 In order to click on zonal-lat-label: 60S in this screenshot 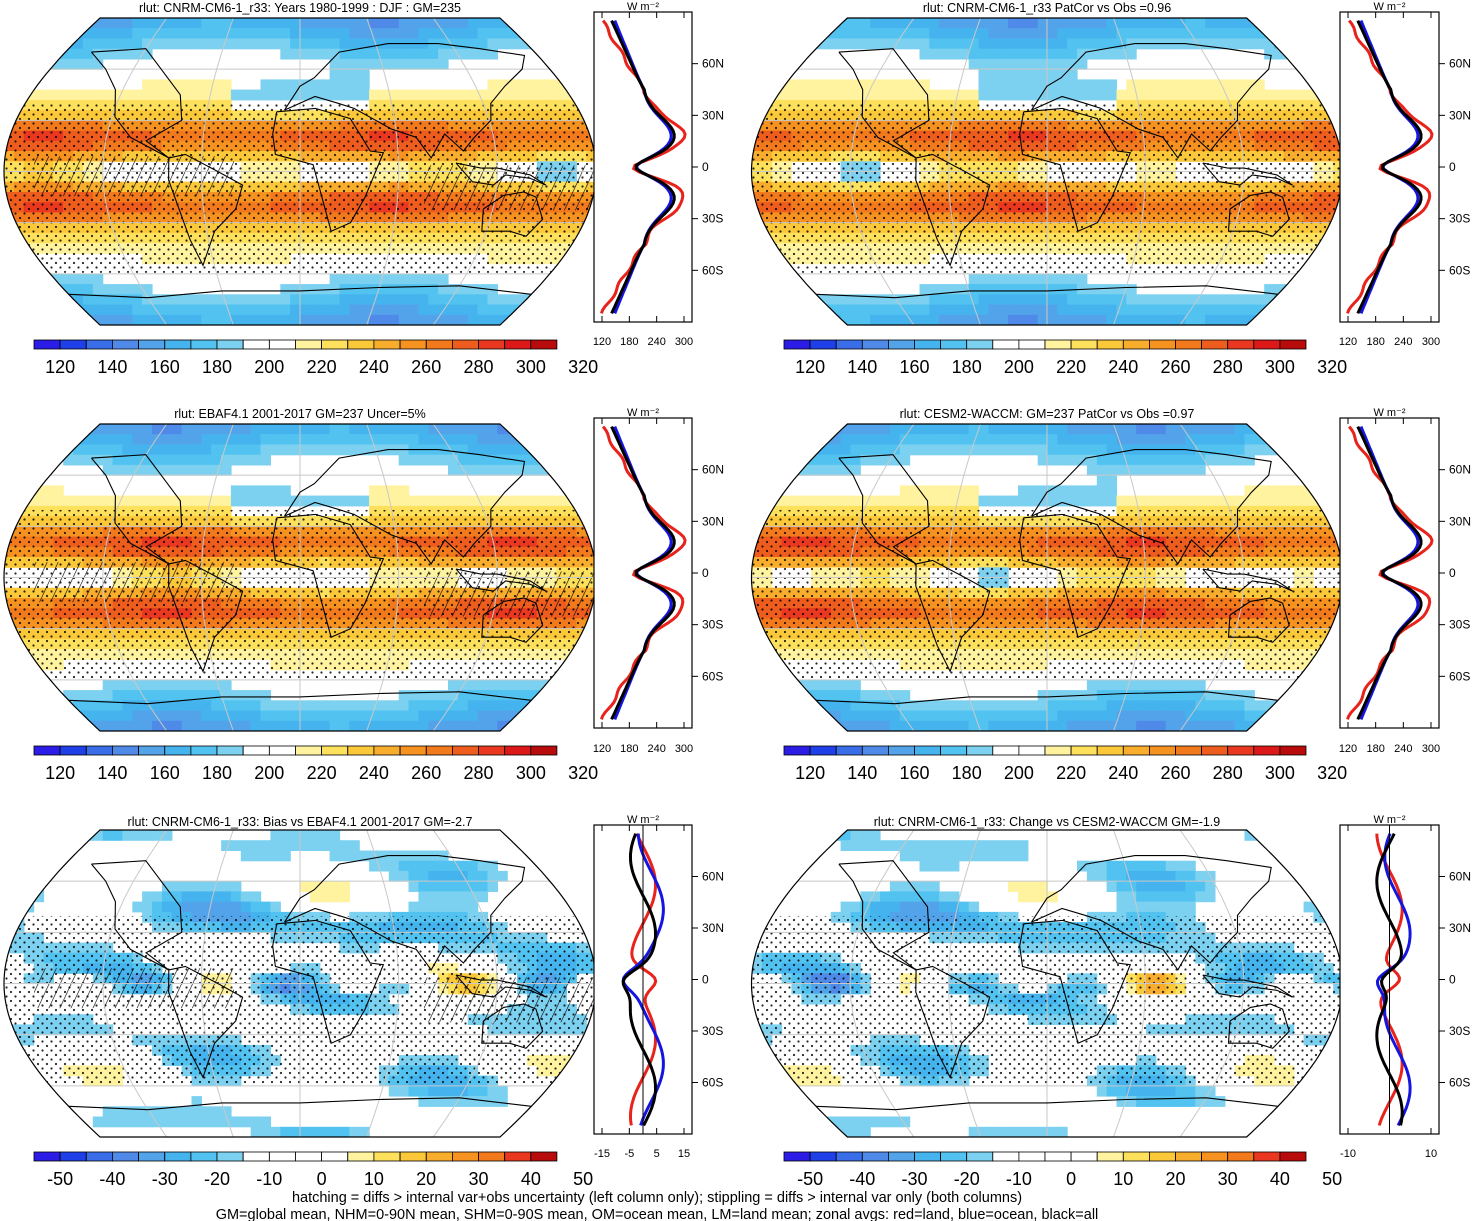, I will do `click(712, 1083)`.